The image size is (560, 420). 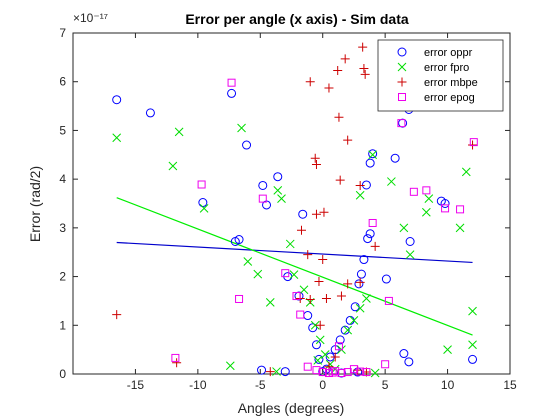 I want to click on legend-label-error-mbpe: error mbpe, so click(x=451, y=83).